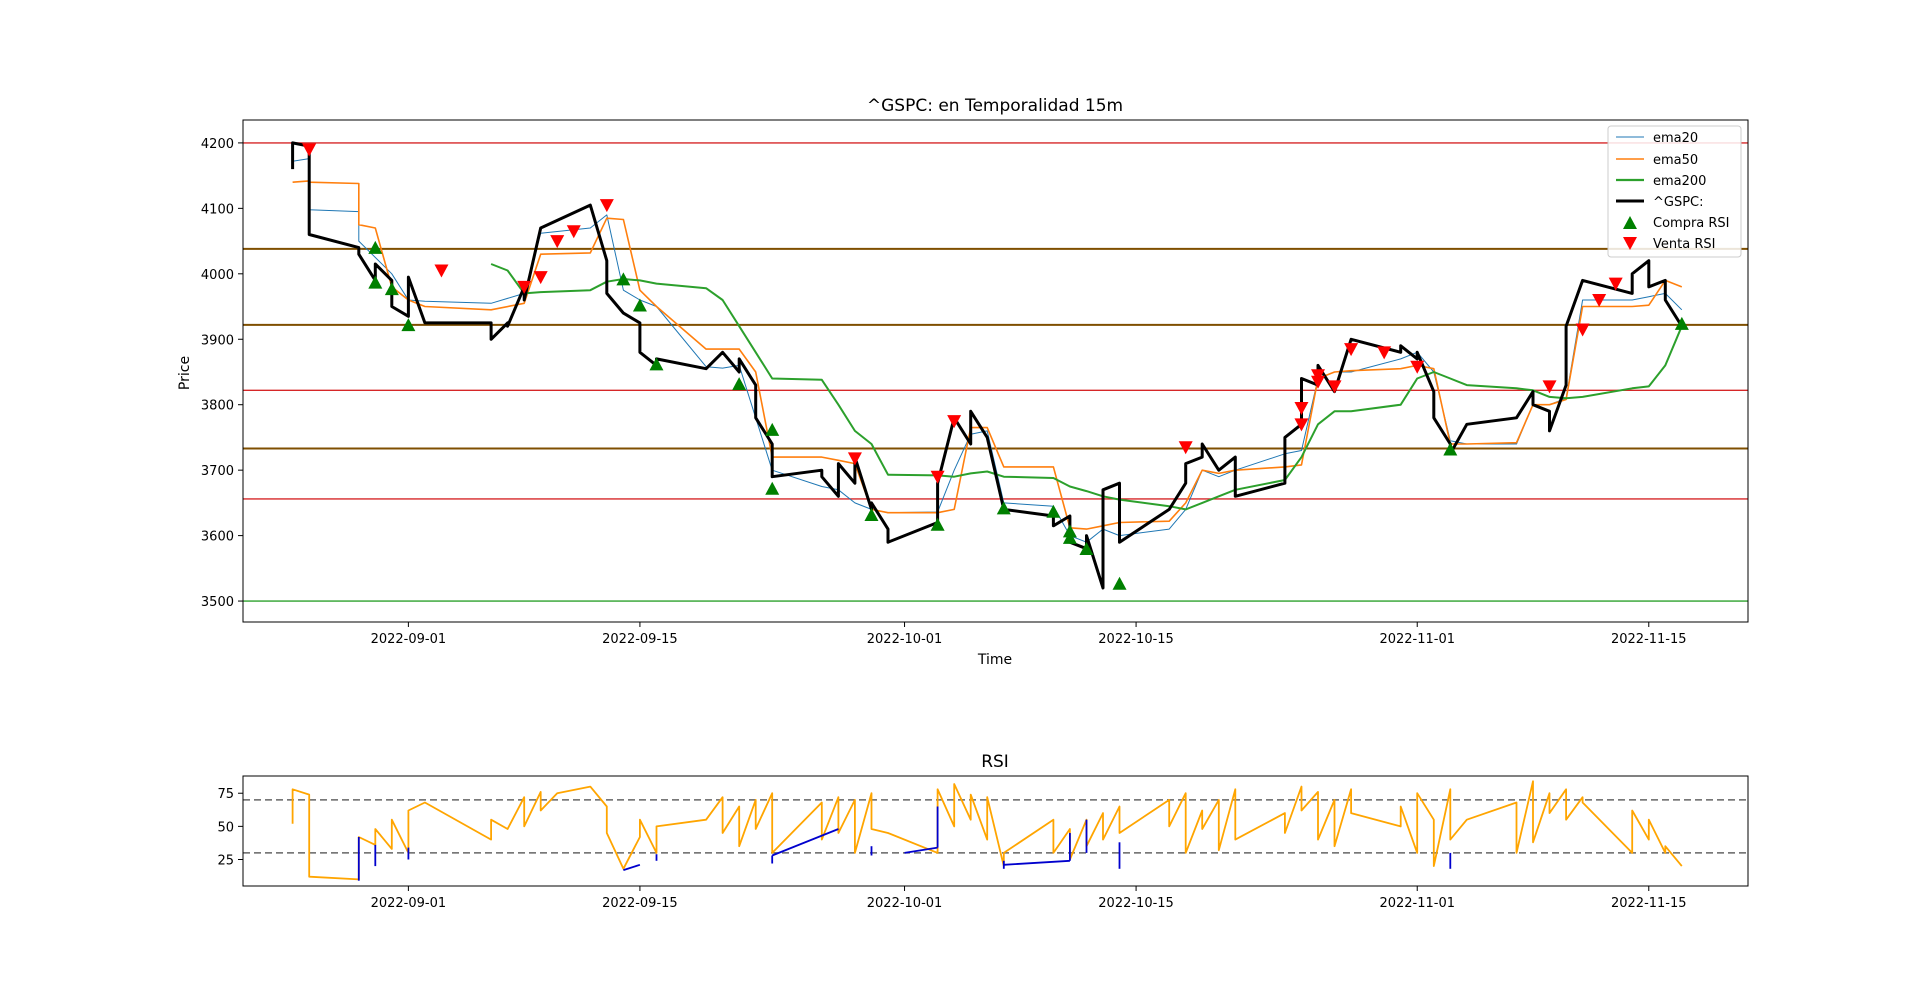 Image resolution: width=1920 pixels, height=983 pixels. I want to click on rsi-chart-frame, so click(995, 831).